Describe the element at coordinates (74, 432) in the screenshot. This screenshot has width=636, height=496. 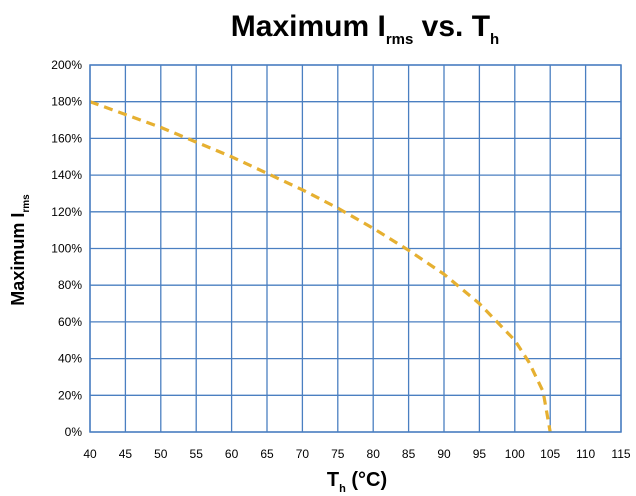
I see `y-tick-label: 0%` at that location.